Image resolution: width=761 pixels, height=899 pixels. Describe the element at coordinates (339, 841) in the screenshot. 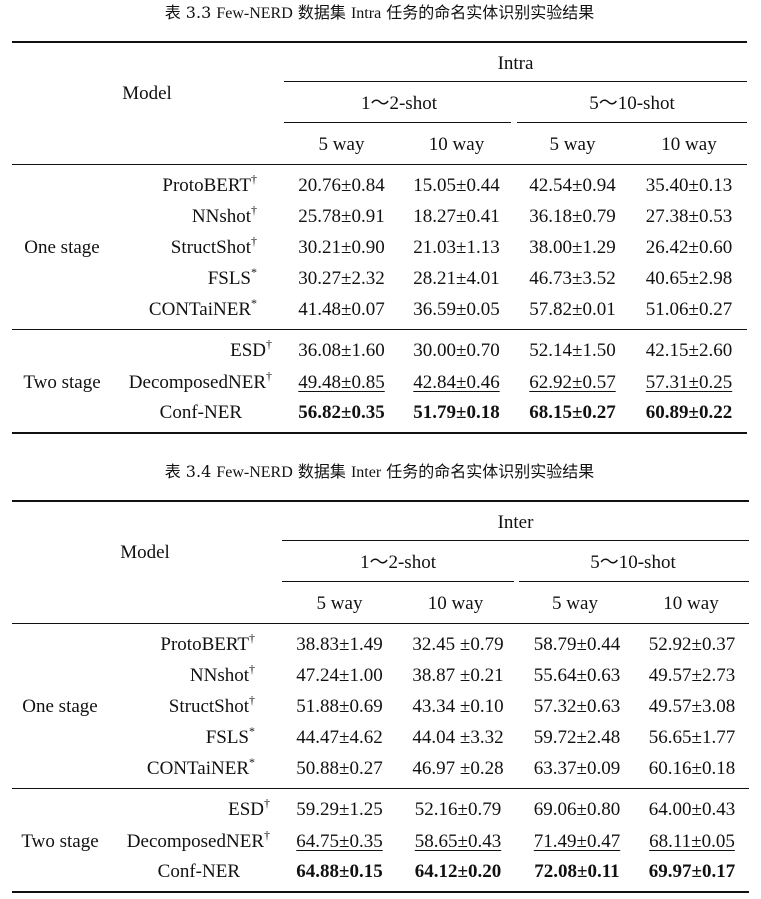

I see `score-cell: 64.75±0.35` at that location.